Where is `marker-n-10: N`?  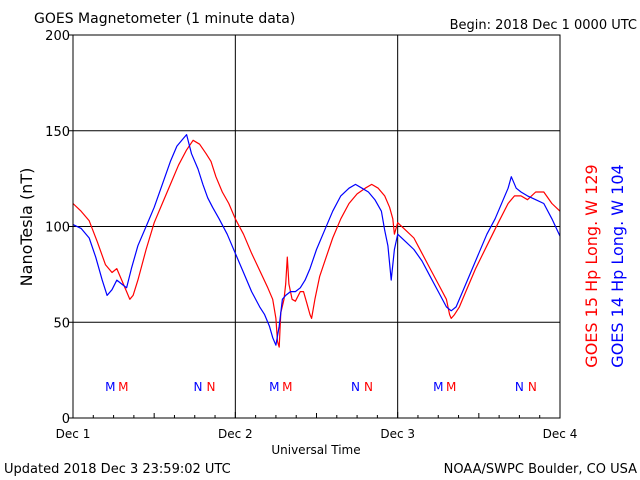
marker-n-10: N is located at coordinates (519, 387).